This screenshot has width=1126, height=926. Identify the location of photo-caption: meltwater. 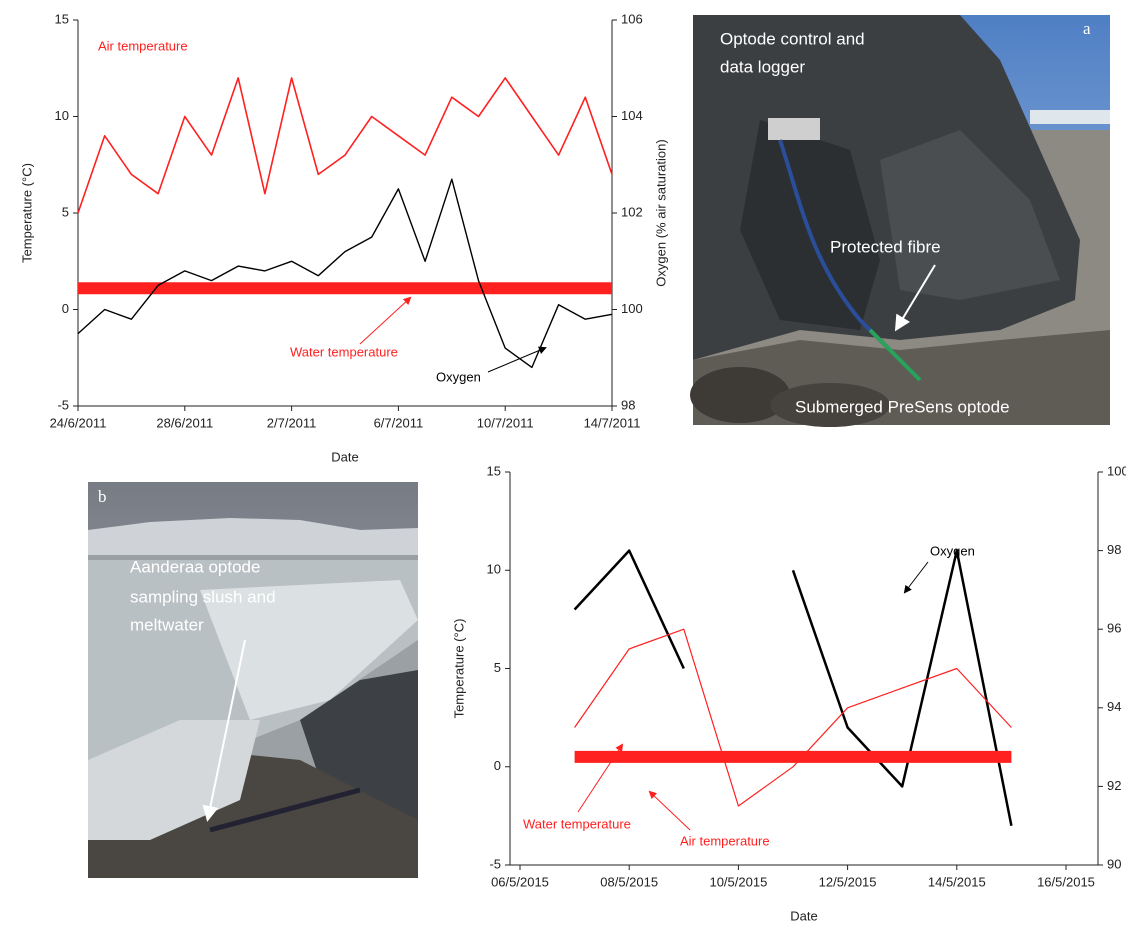
(167, 624).